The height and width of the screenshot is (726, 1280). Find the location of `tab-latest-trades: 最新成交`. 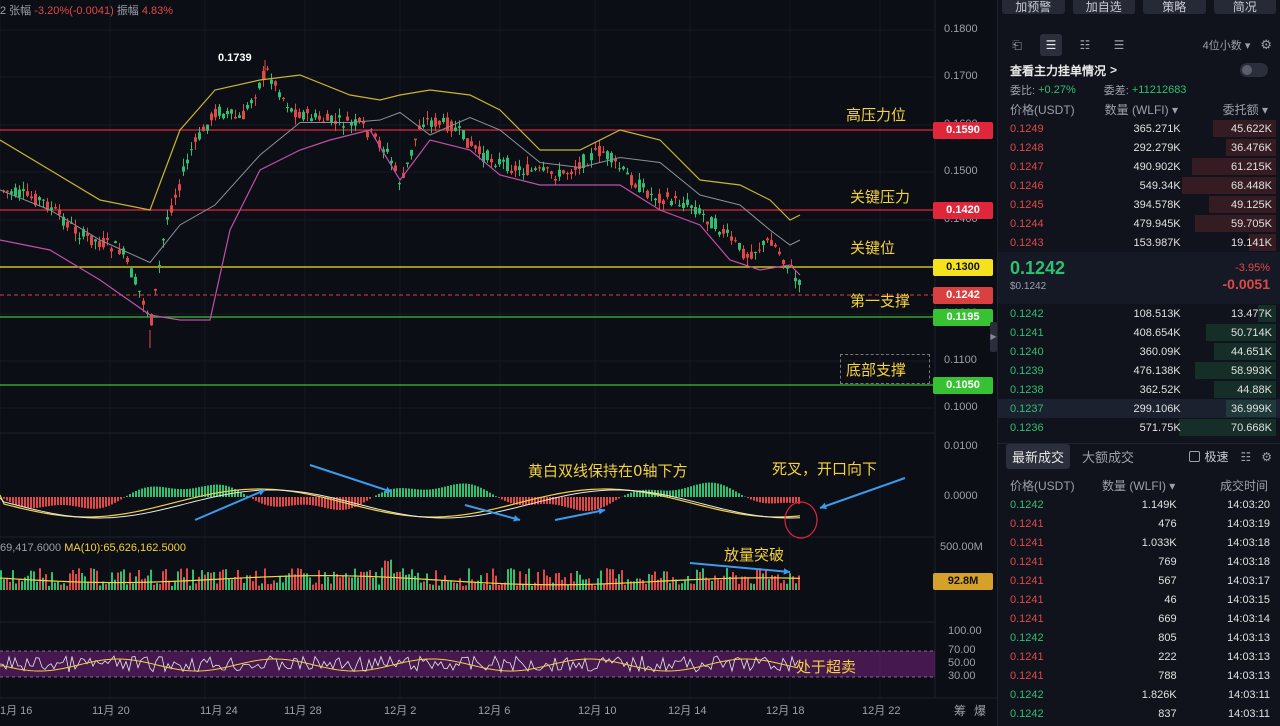

tab-latest-trades: 最新成交 is located at coordinates (1038, 456).